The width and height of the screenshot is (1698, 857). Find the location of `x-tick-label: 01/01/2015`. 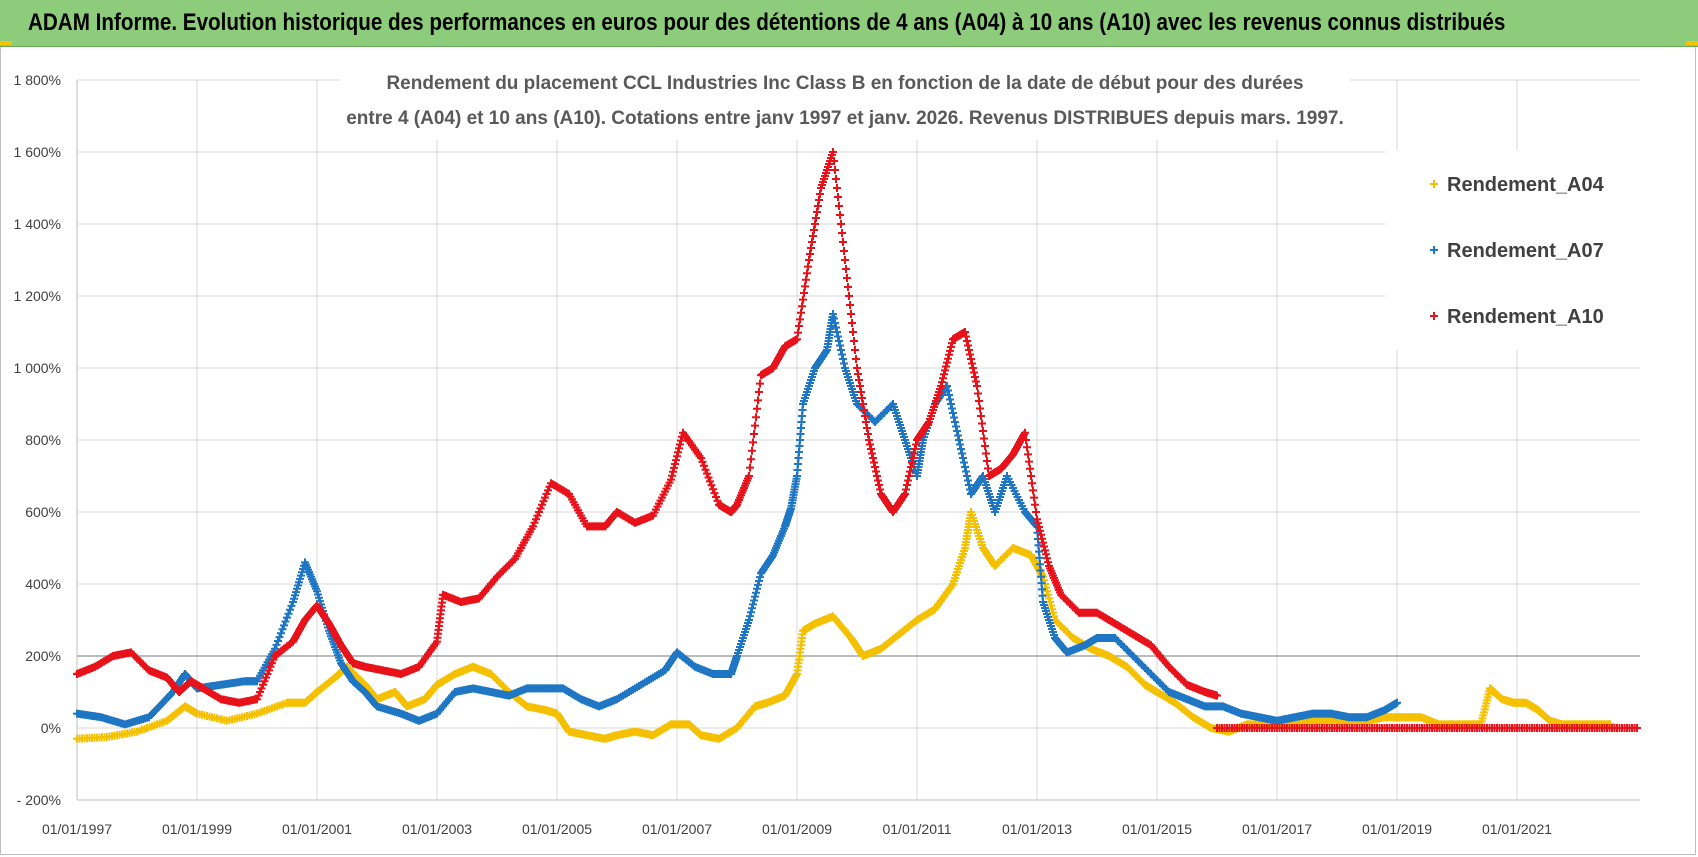

x-tick-label: 01/01/2015 is located at coordinates (1157, 829).